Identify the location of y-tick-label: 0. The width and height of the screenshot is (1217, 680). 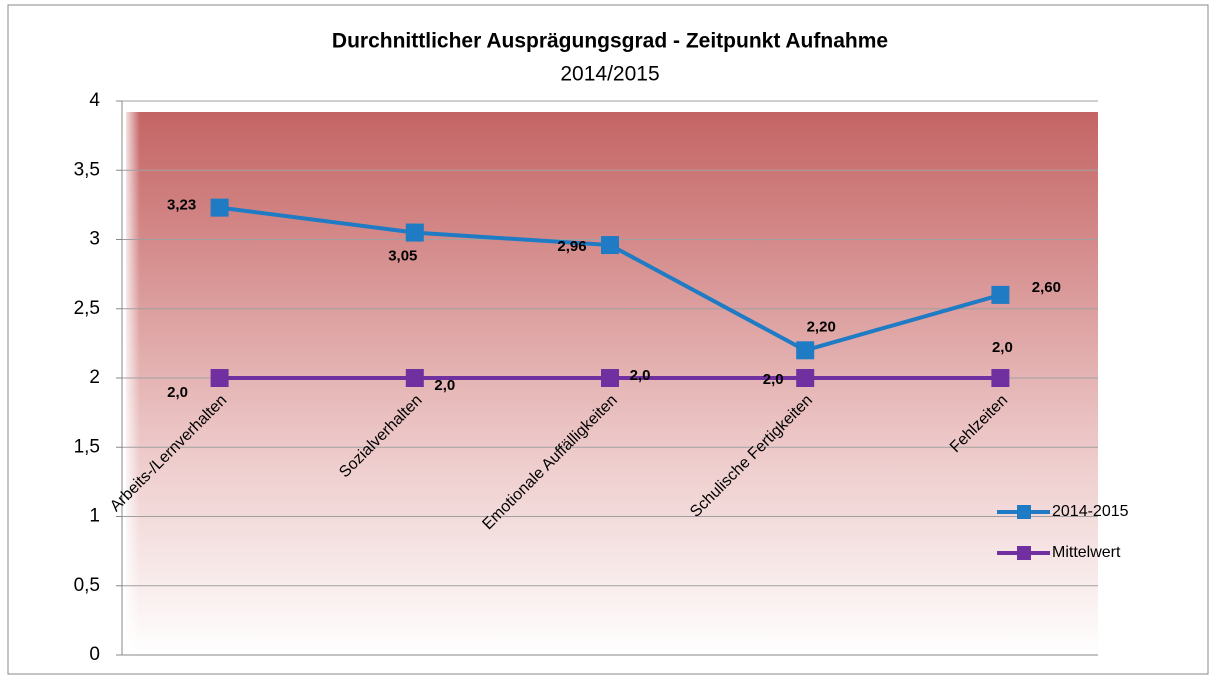
(94, 654).